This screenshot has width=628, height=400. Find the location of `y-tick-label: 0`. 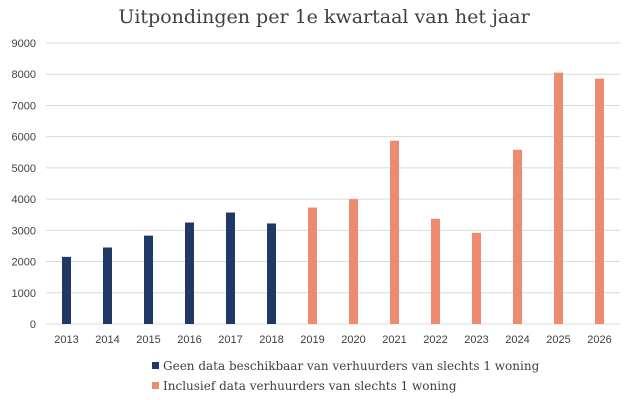

y-tick-label: 0 is located at coordinates (33, 325).